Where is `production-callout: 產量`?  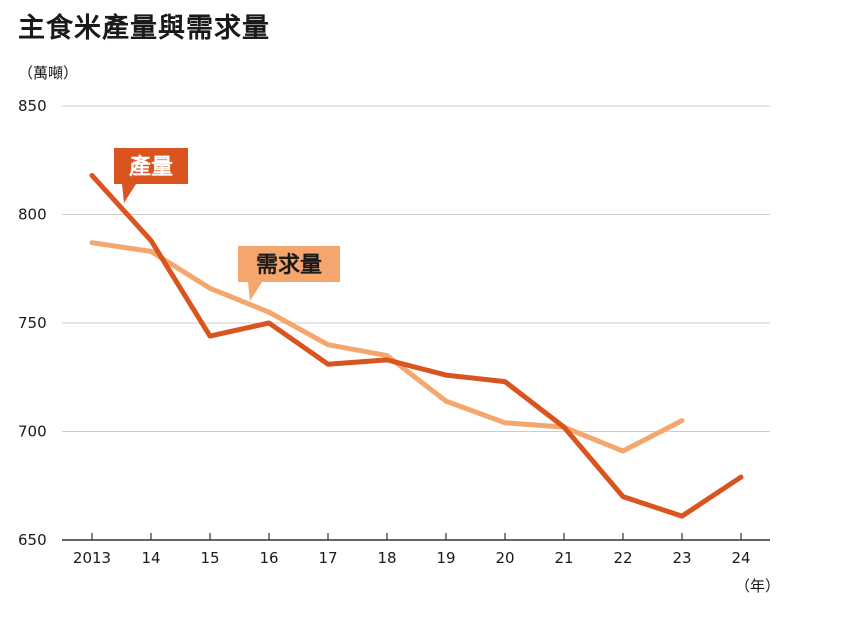
production-callout: 產量 is located at coordinates (151, 175).